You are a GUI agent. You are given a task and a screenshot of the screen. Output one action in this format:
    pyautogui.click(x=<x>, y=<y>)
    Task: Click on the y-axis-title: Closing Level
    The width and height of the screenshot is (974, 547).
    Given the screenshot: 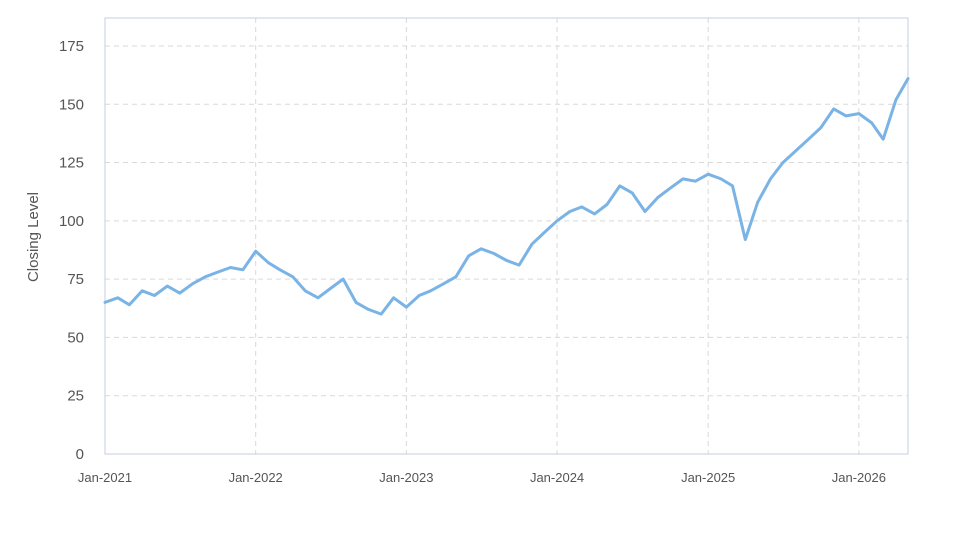 What is the action you would take?
    pyautogui.click(x=33, y=237)
    